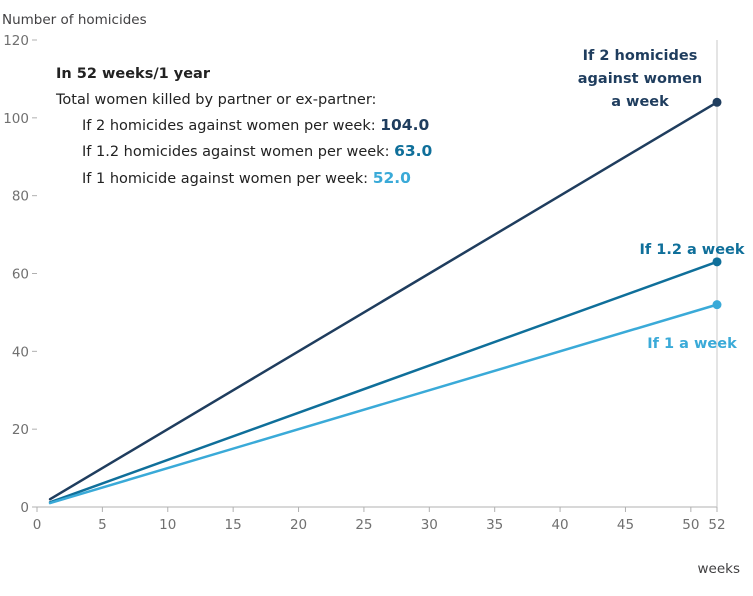 The height and width of the screenshot is (596, 753). What do you see at coordinates (716, 525) in the screenshot?
I see `x-tick-label: 52` at bounding box center [716, 525].